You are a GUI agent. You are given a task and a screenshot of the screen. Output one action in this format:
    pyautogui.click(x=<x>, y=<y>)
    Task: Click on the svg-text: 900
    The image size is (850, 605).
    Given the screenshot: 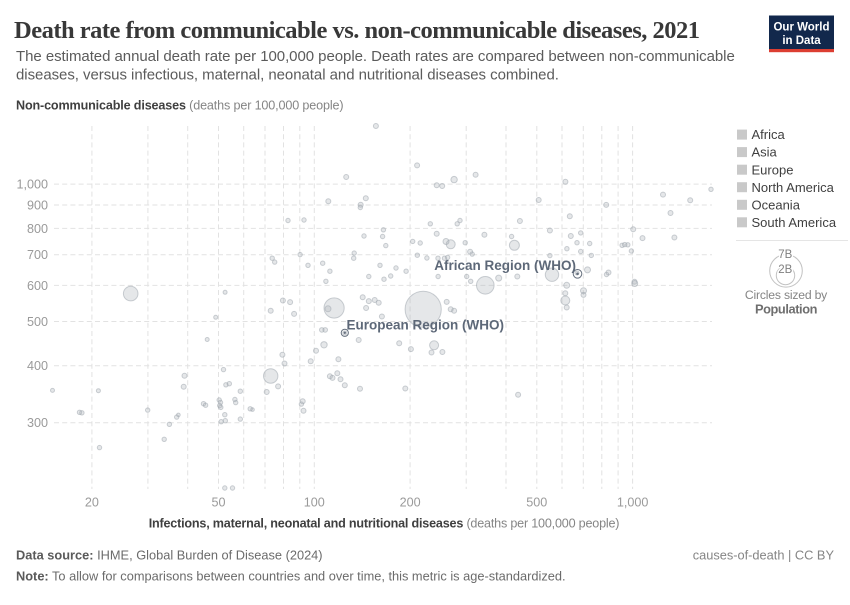 What is the action you would take?
    pyautogui.click(x=37, y=205)
    